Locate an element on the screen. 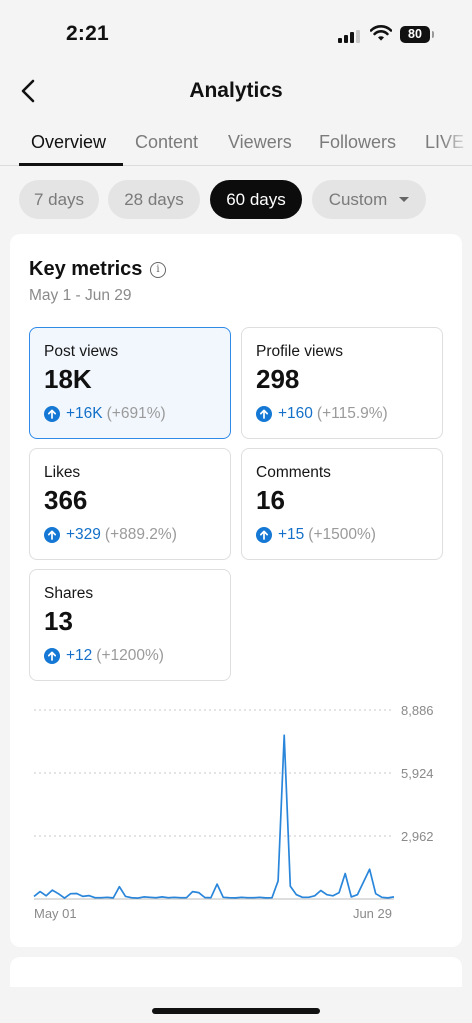  key-metrics-date-range: May 1 - Jun 29 is located at coordinates (80, 295).